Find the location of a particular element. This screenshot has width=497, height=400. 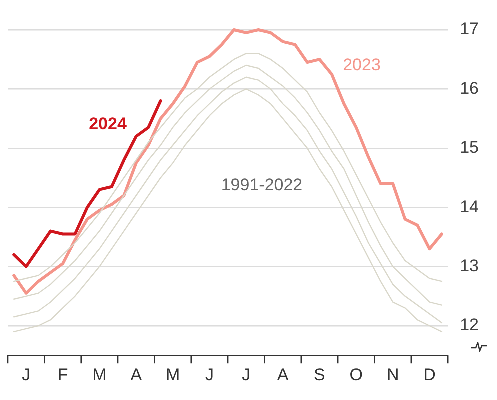

x-tick-label: N is located at coordinates (393, 374).